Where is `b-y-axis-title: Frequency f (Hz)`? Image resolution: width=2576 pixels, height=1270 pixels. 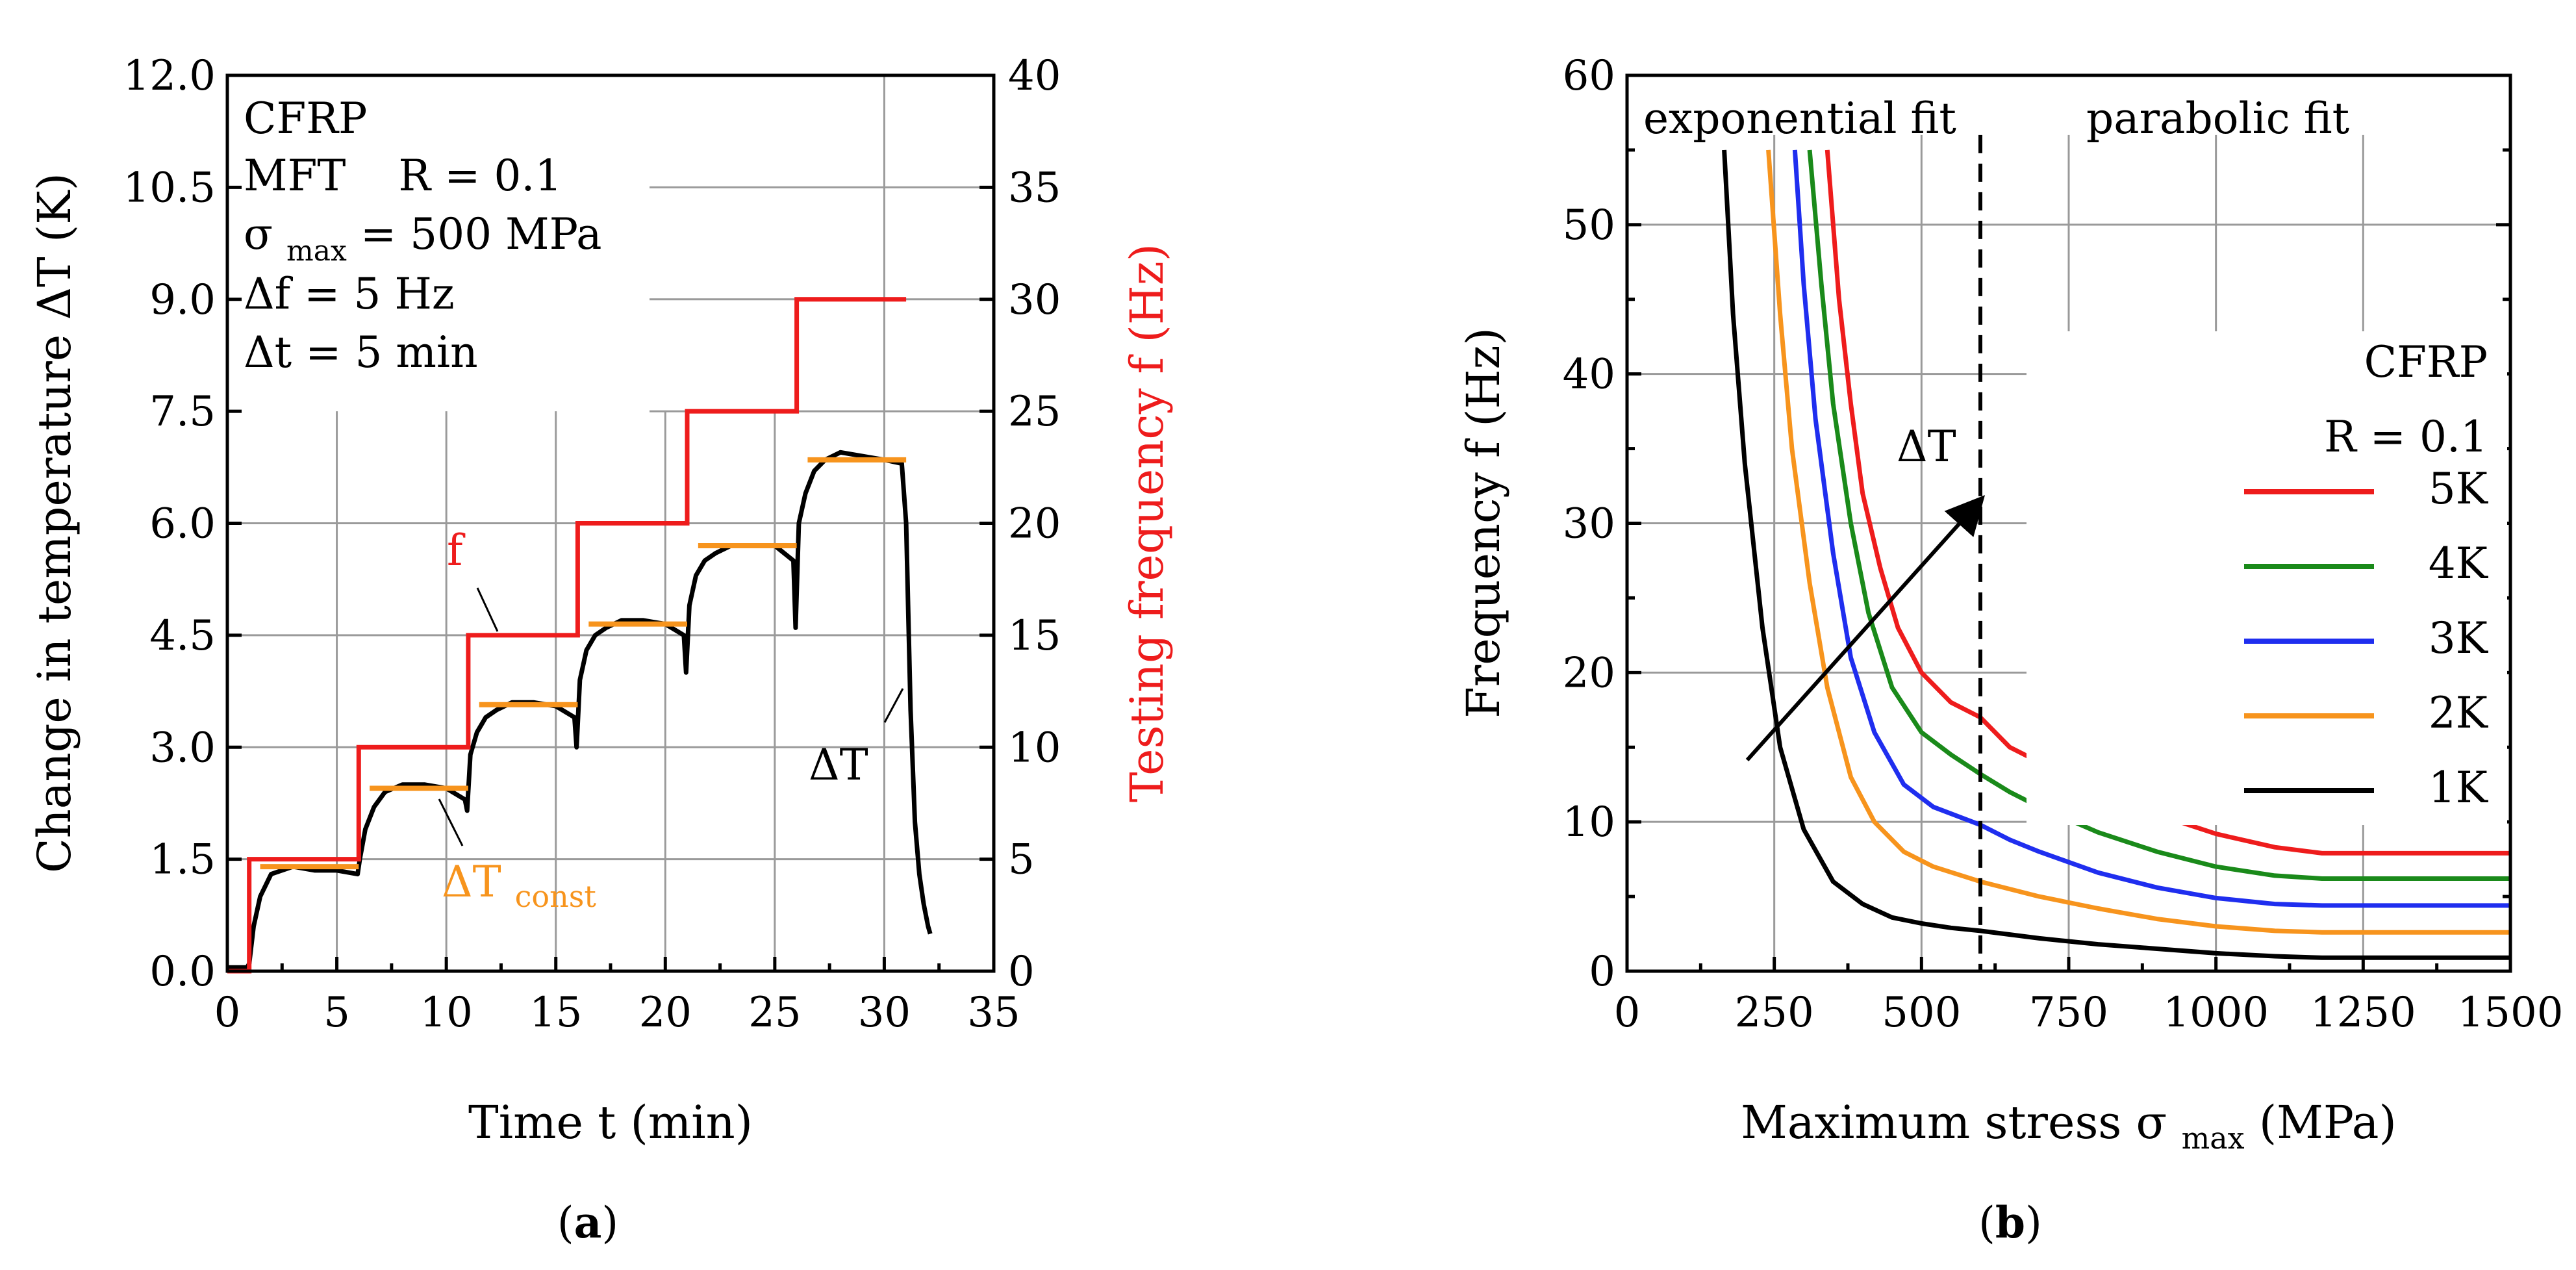
b-y-axis-title: Frequency f (Hz) is located at coordinates (1484, 522).